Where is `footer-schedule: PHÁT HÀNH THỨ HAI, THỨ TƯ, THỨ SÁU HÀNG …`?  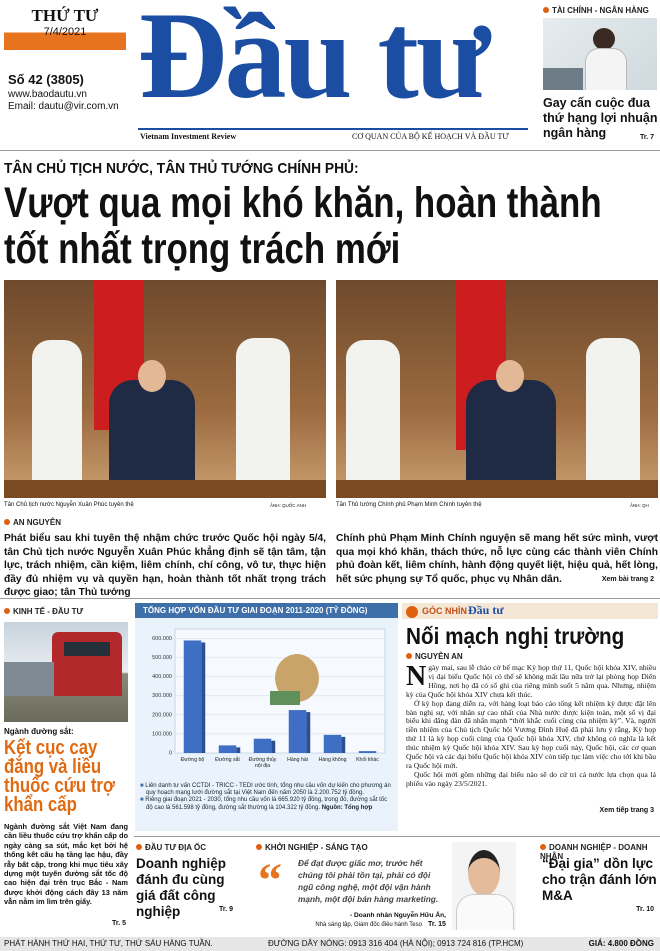 footer-schedule: PHÁT HÀNH THỨ HAI, THỨ TƯ, THỨ SÁU HÀNG … is located at coordinates (108, 943).